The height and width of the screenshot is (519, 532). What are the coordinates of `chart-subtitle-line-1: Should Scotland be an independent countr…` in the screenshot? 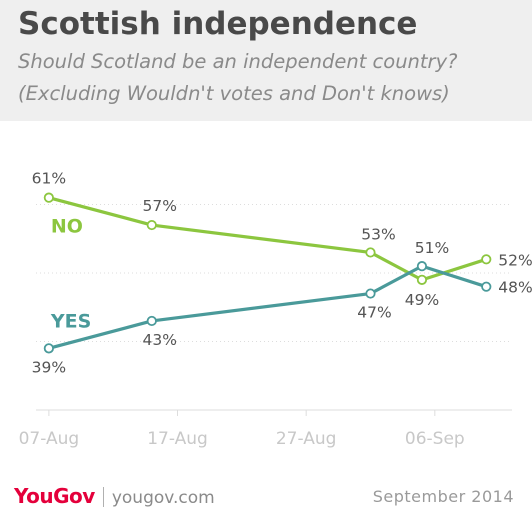 It's located at (238, 61).